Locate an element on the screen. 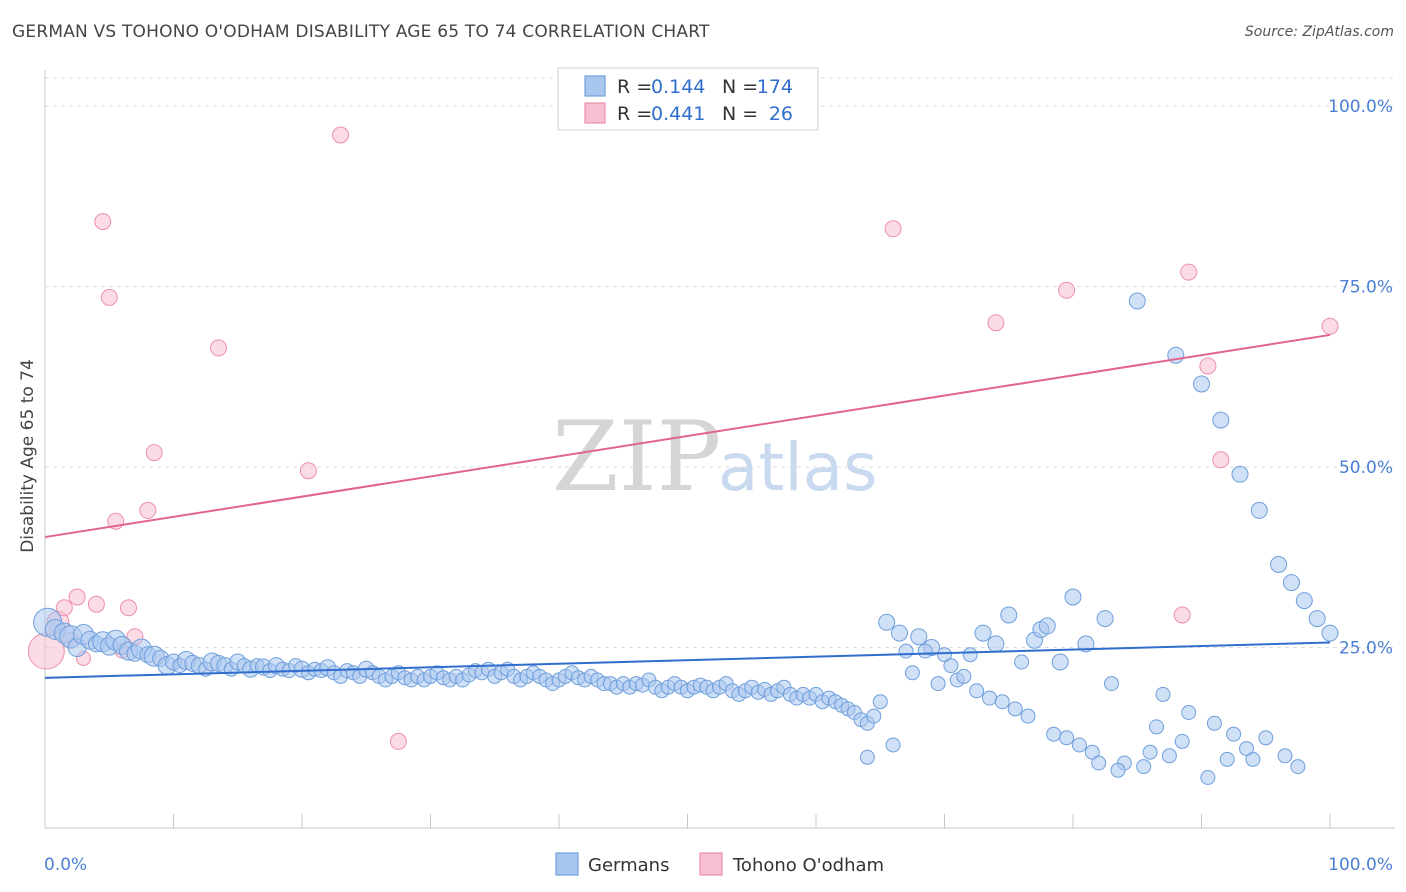 The image size is (1406, 892). x-tick-label-min: 0.0% is located at coordinates (65, 865).